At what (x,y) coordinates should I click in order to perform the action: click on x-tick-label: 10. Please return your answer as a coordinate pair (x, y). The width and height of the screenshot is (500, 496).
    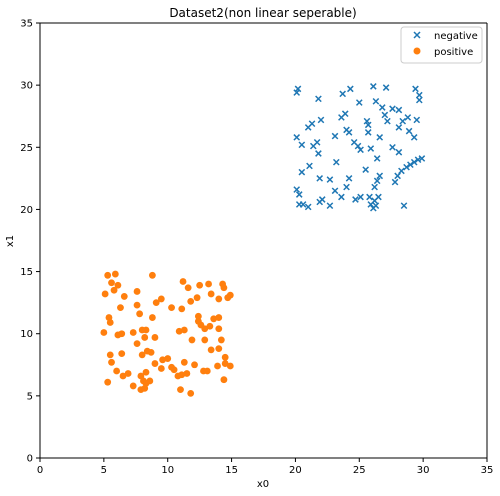
    Looking at the image, I should click on (167, 470).